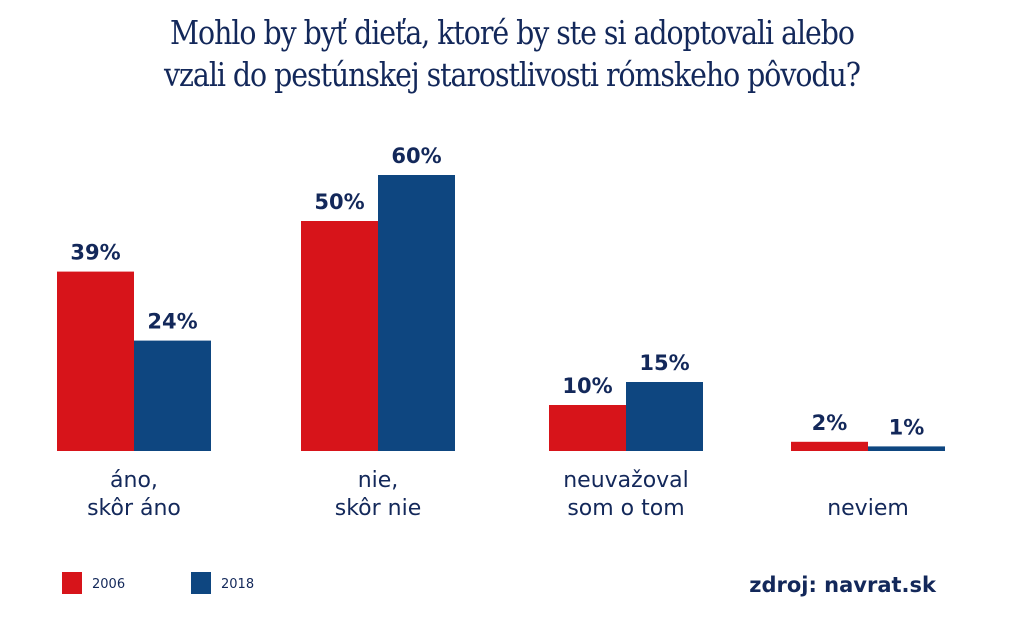  I want to click on category-label-3-line-0: neviem, so click(868, 508).